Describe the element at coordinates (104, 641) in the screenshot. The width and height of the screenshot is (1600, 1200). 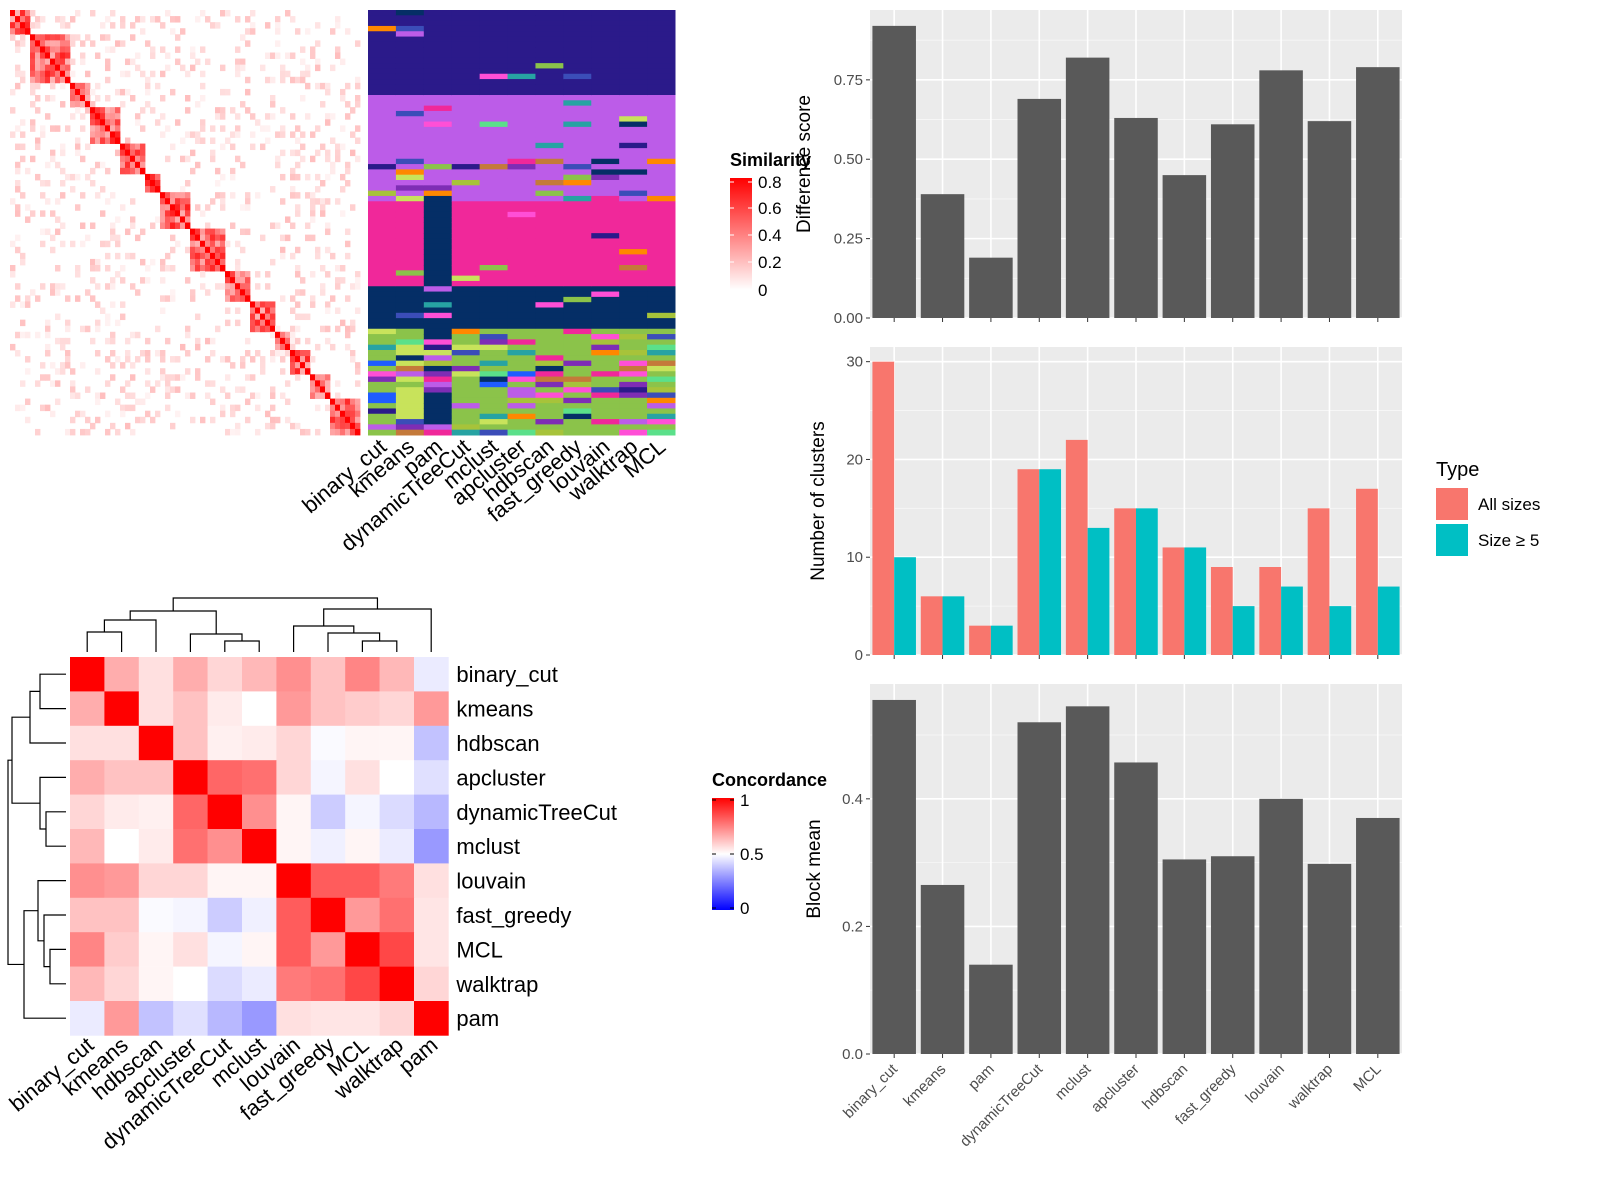
I see `dendrogram-branch` at that location.